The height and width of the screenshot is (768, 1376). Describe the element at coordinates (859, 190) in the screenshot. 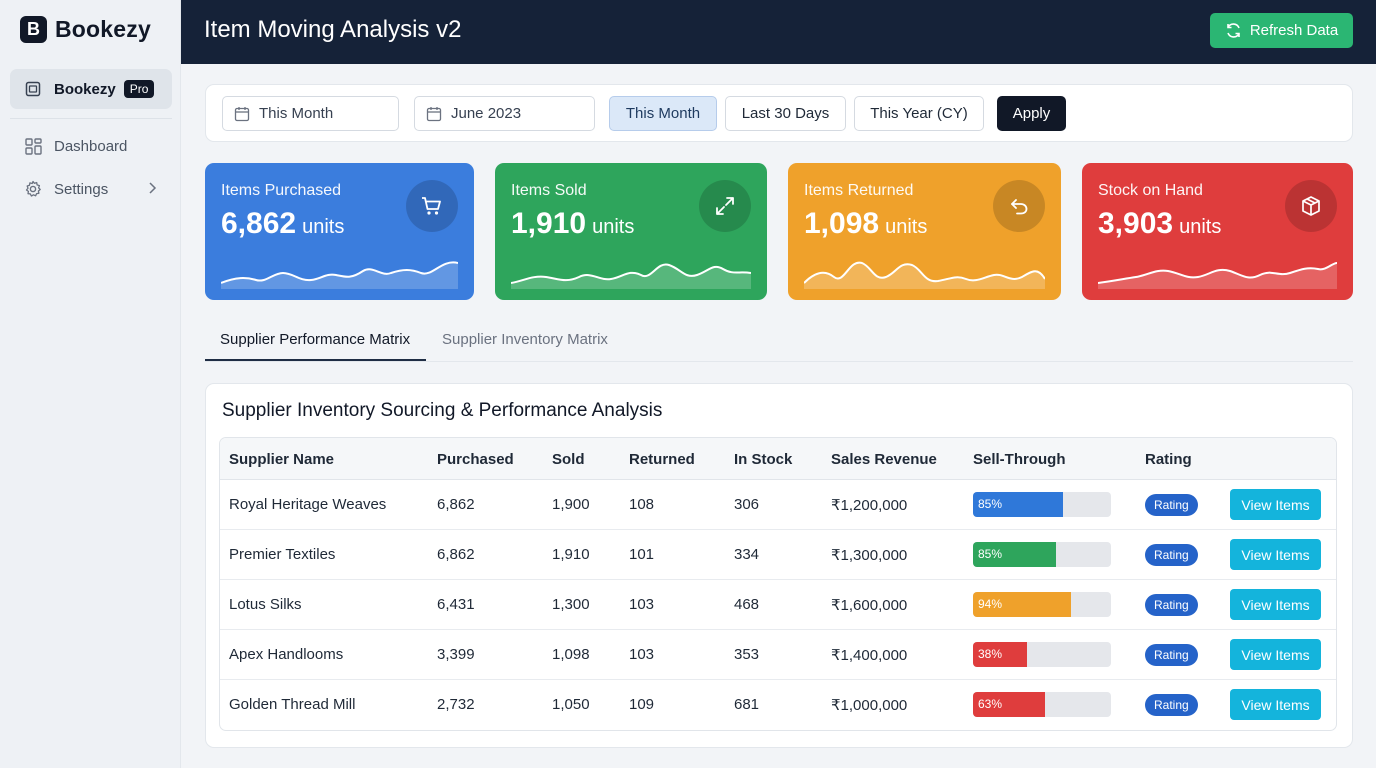

I see `stat-label: Items Returned` at that location.